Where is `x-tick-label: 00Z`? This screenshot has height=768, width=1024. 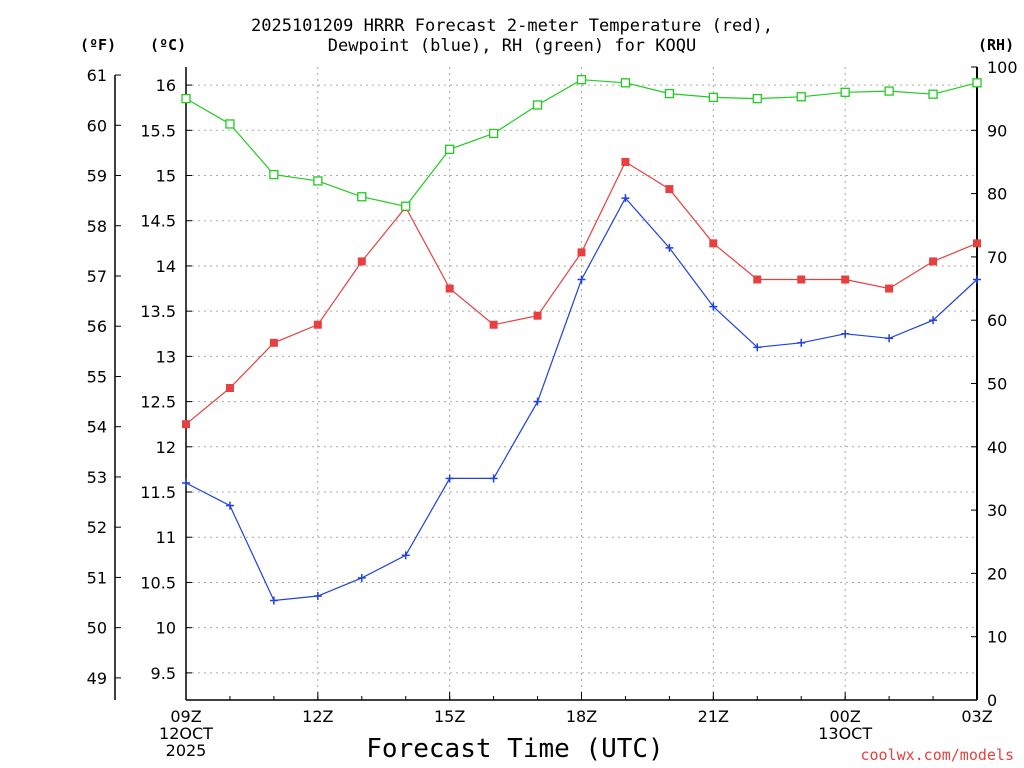 x-tick-label: 00Z is located at coordinates (845, 716).